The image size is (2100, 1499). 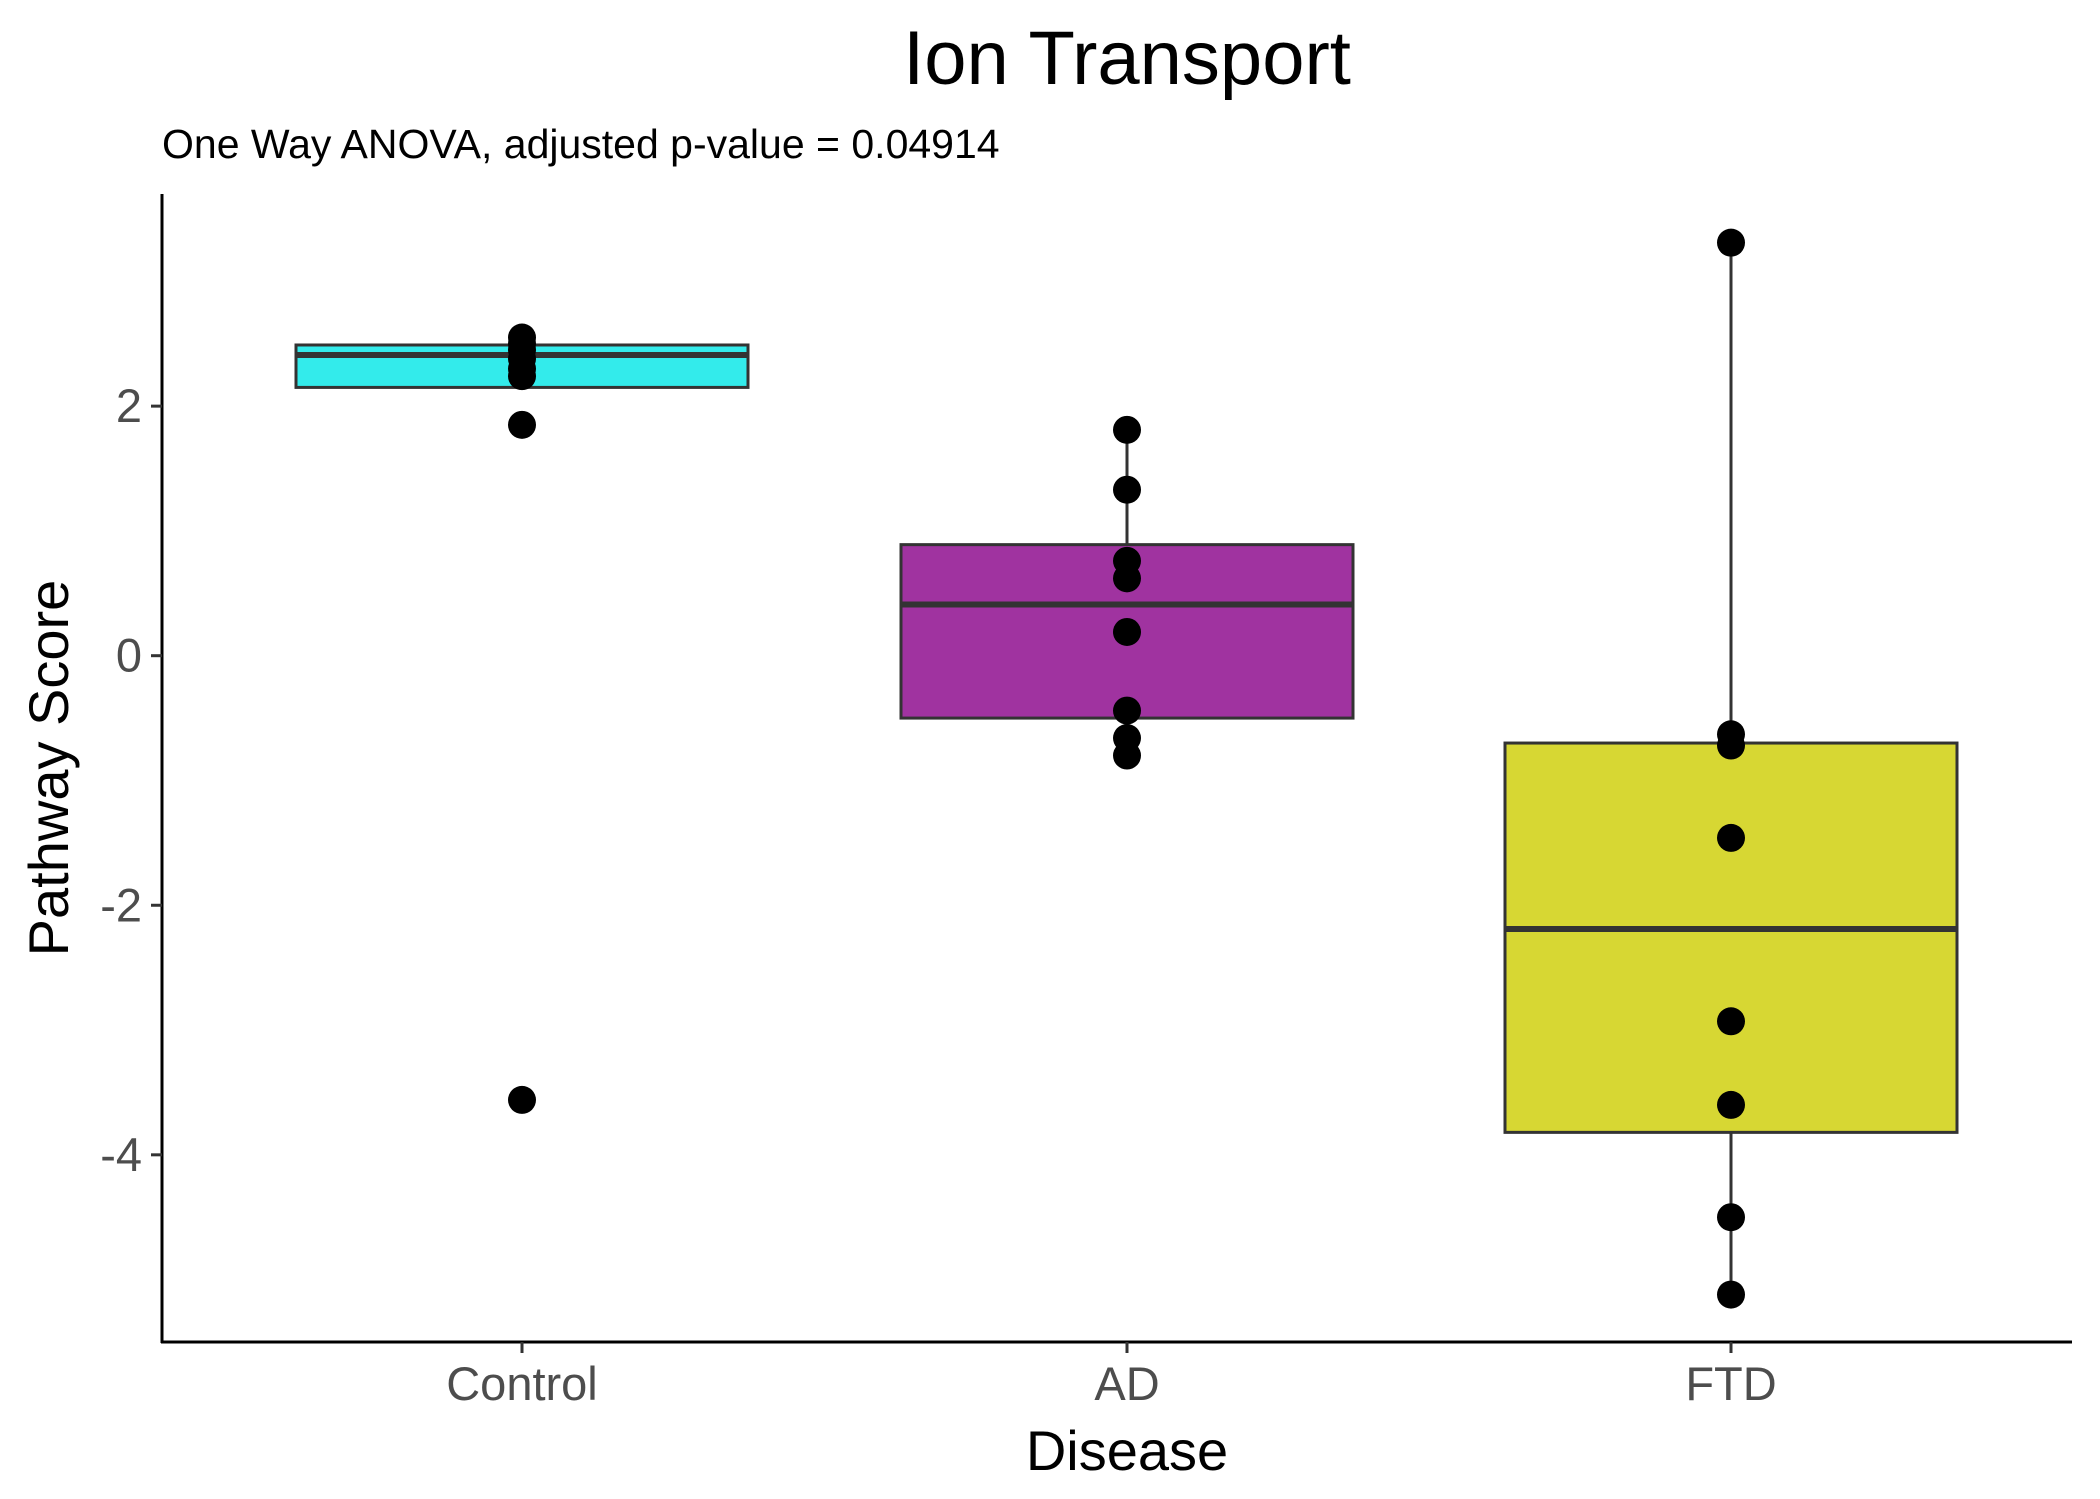 I want to click on x-tick-label: Control, so click(x=522, y=1383).